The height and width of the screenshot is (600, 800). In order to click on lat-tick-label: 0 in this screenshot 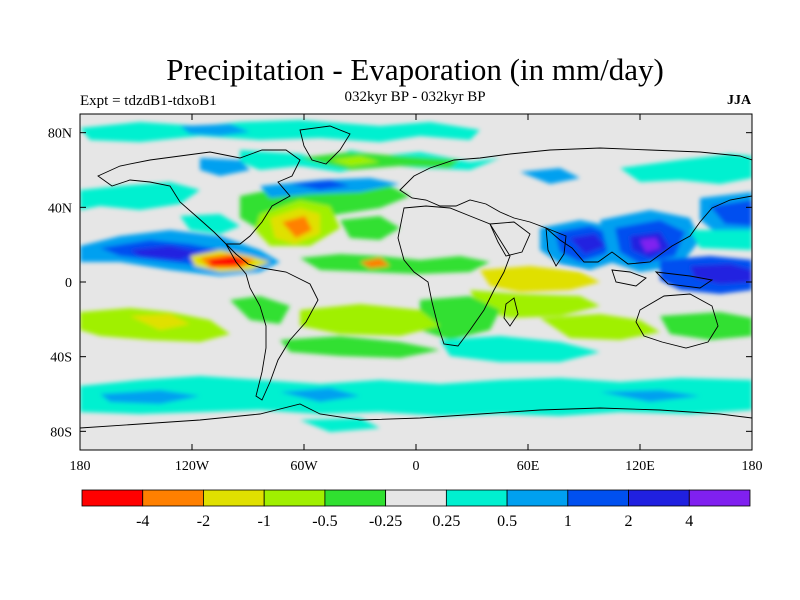, I will do `click(68, 283)`.